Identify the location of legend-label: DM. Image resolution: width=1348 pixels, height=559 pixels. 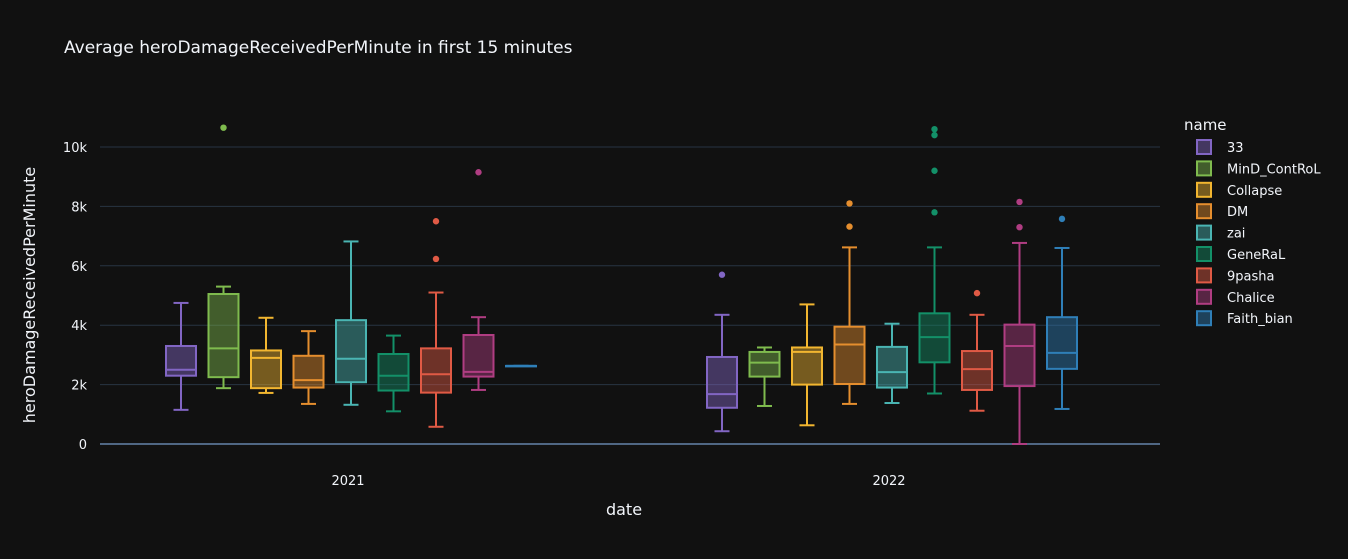
(1237, 212).